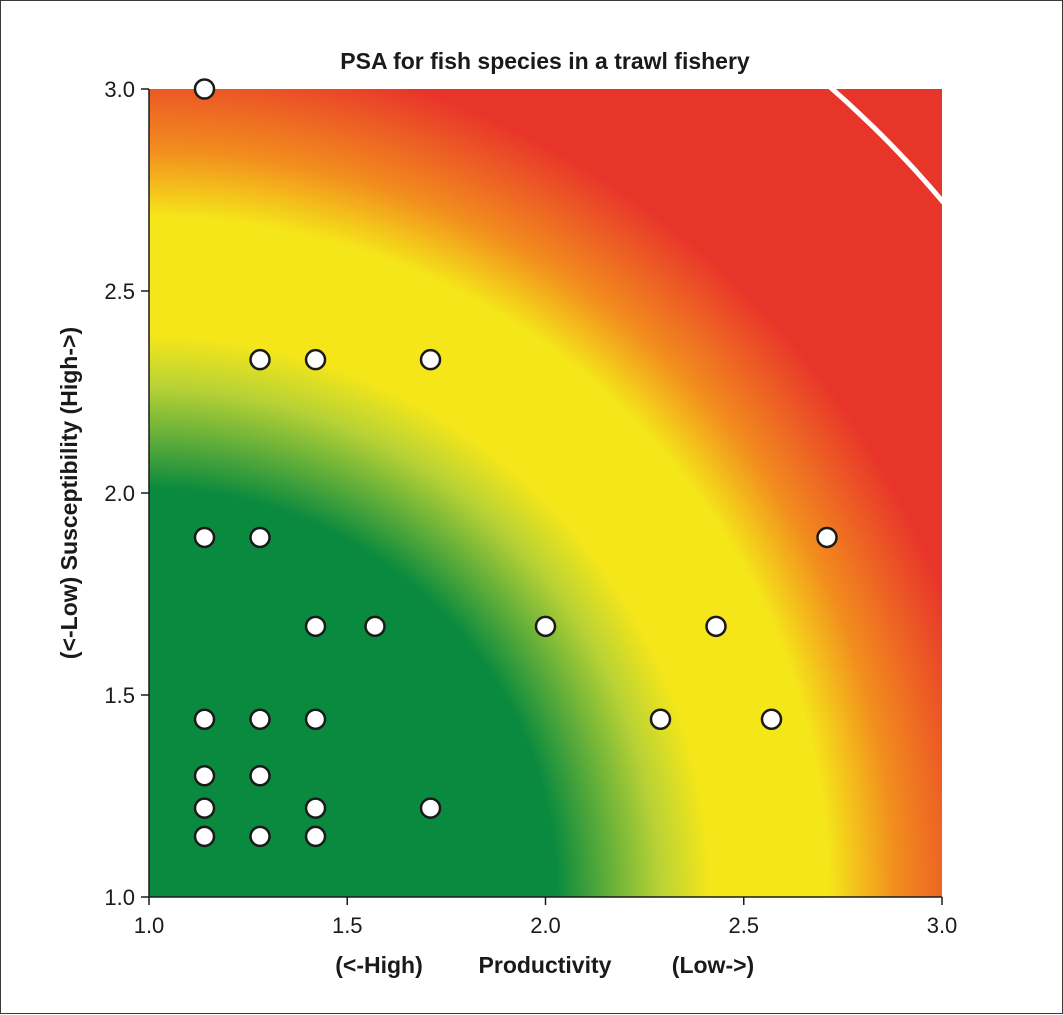  I want to click on risk-boundary-line, so click(885, 147).